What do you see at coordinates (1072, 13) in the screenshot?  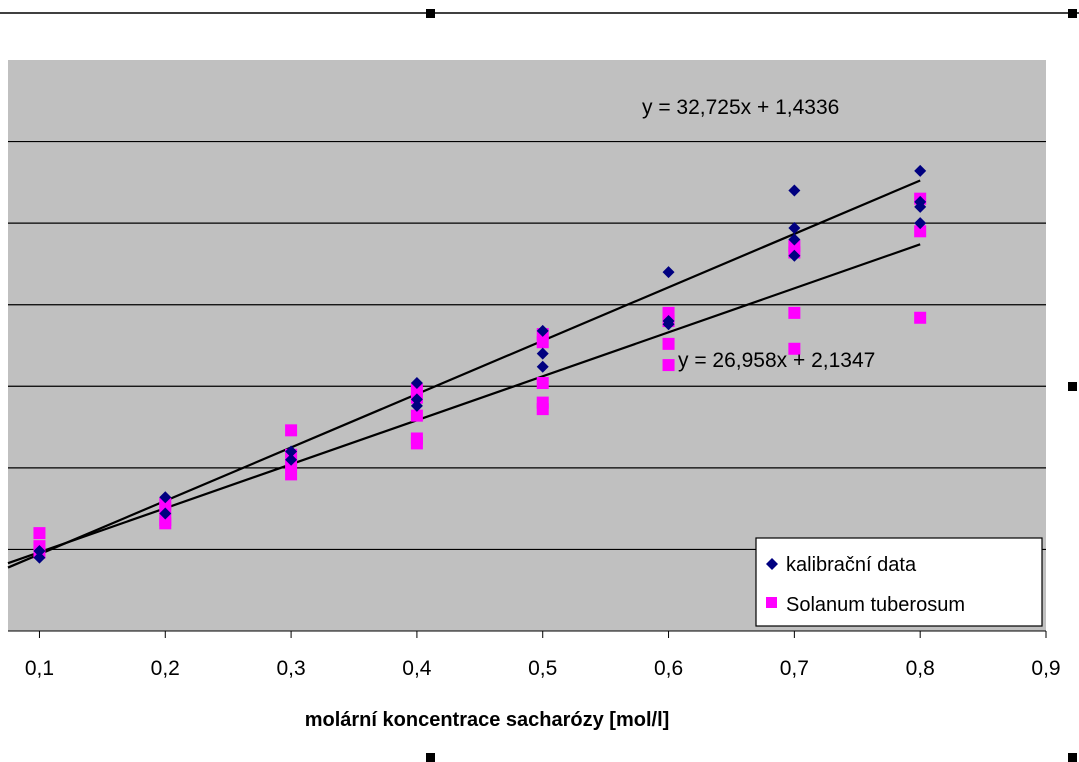 I see `resize-handle-top-right` at bounding box center [1072, 13].